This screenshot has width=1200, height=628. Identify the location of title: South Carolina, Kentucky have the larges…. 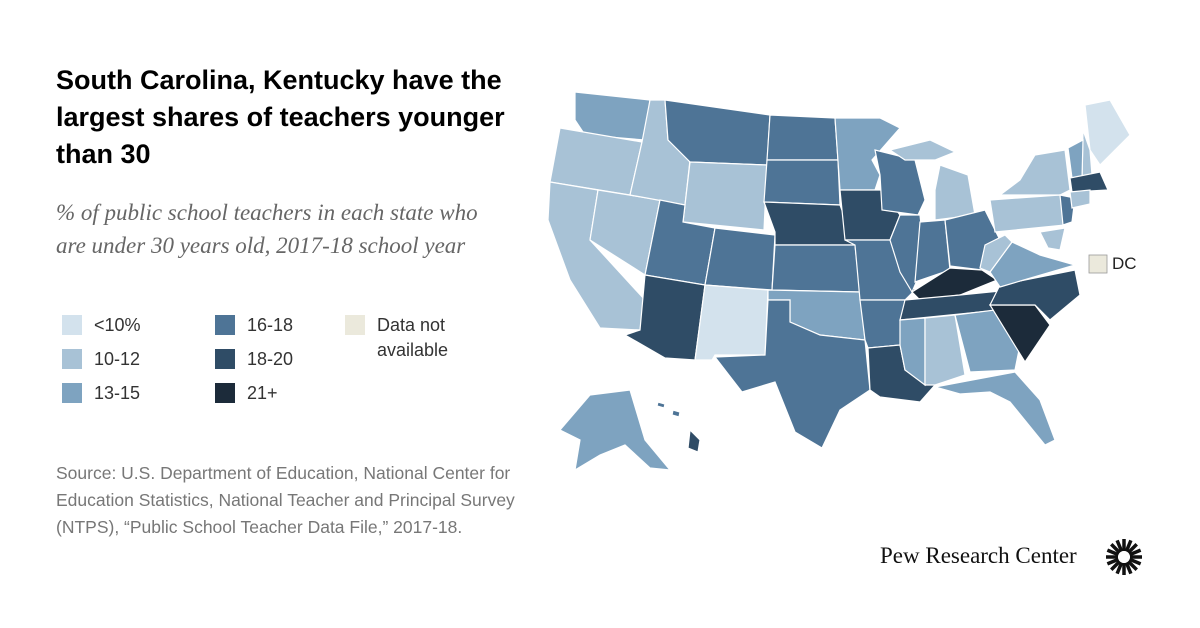
(280, 117).